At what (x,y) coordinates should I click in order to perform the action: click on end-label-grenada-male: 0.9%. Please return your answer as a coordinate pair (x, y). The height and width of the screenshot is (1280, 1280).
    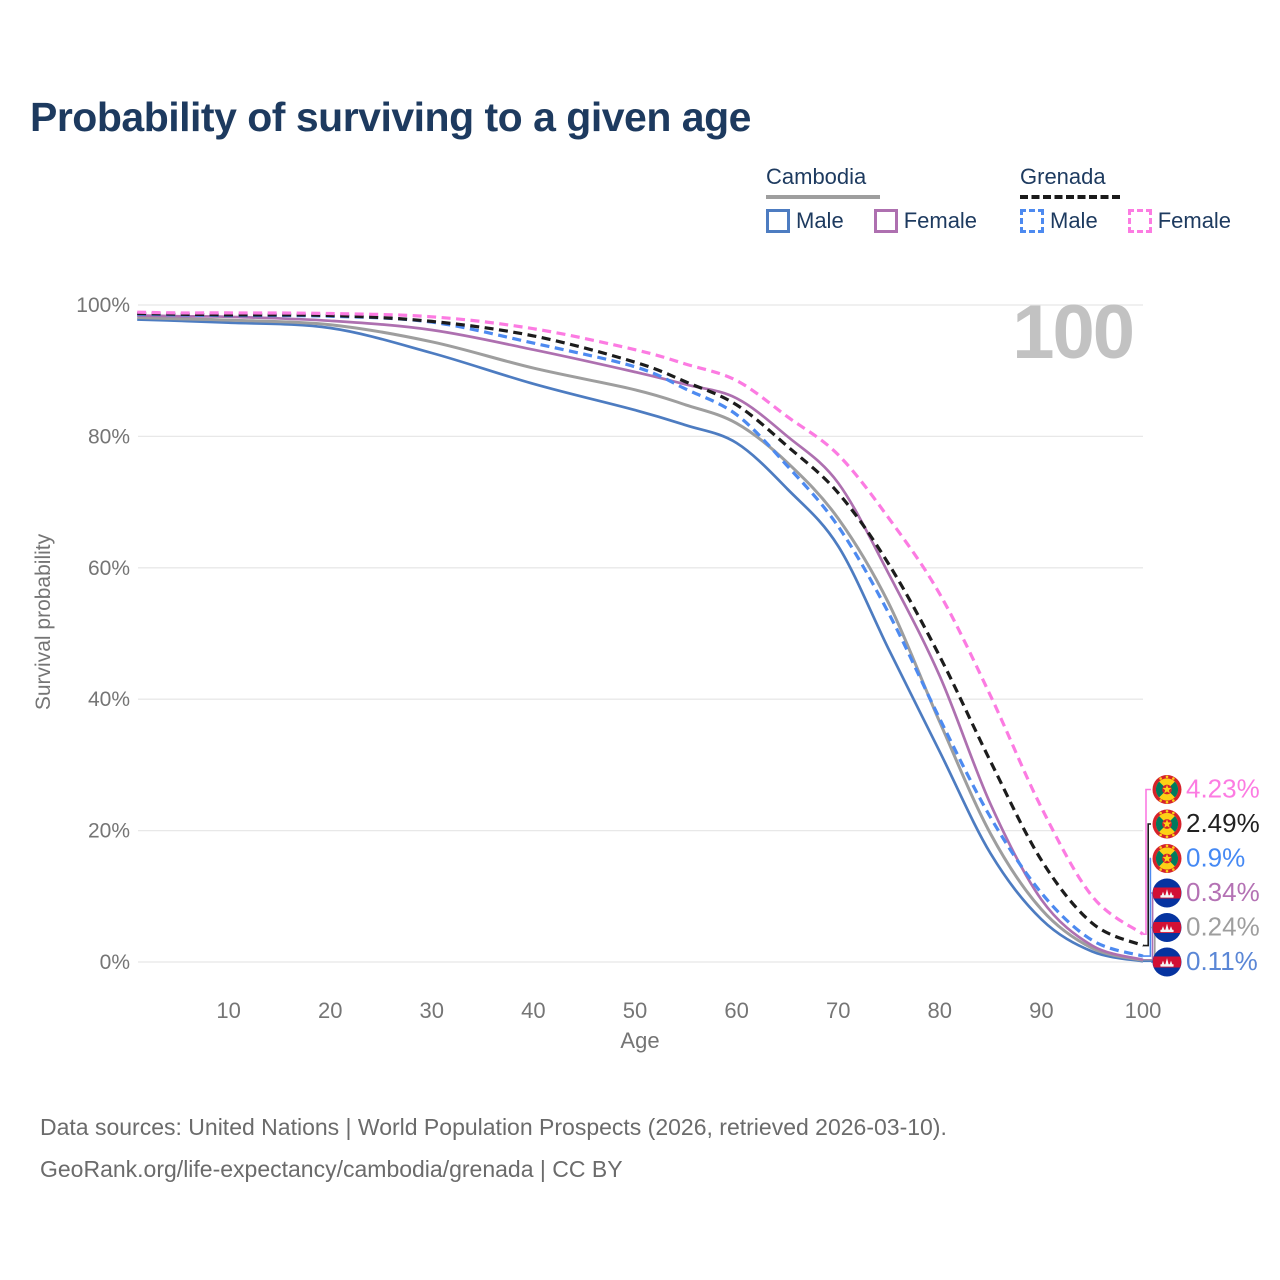
    Looking at the image, I should click on (1215, 858).